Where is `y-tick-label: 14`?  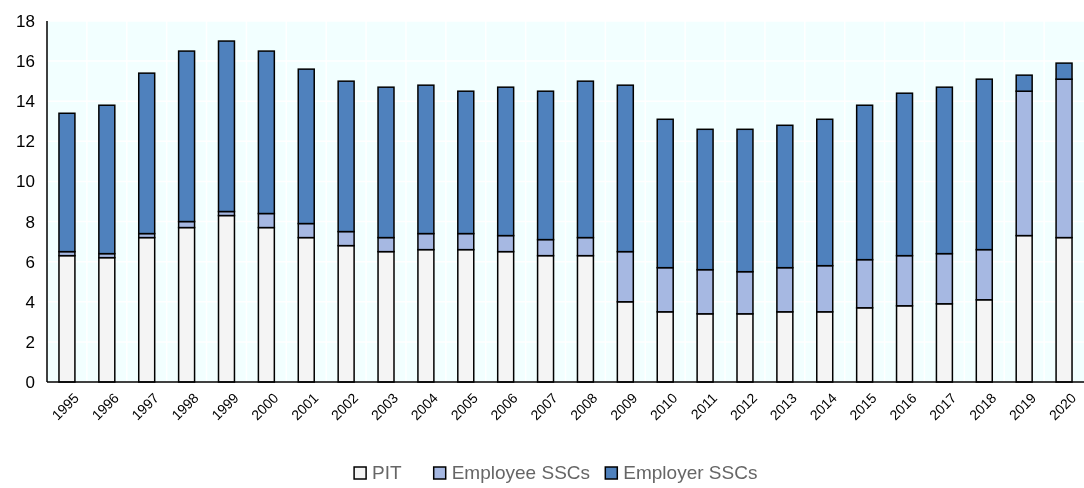
y-tick-label: 14 is located at coordinates (25, 102).